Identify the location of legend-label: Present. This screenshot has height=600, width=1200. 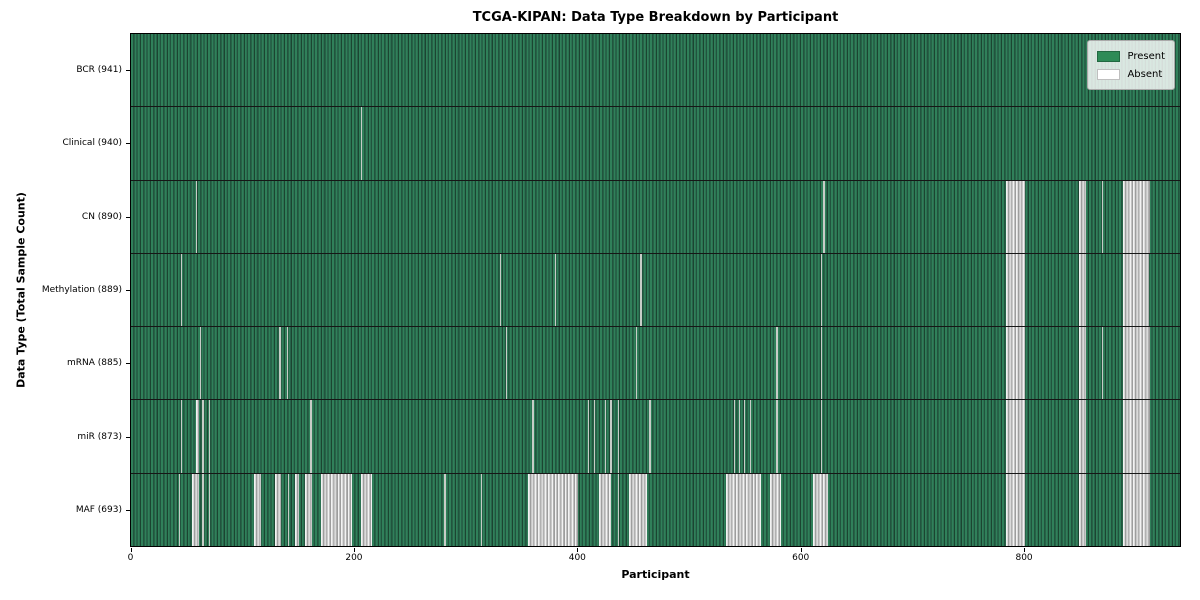
(1146, 56).